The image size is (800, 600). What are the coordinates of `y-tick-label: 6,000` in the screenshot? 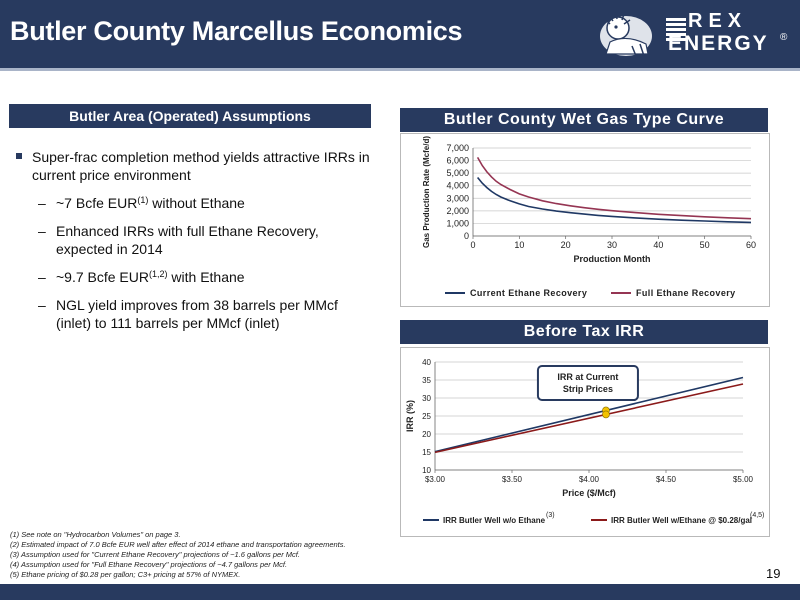 It's located at (457, 161).